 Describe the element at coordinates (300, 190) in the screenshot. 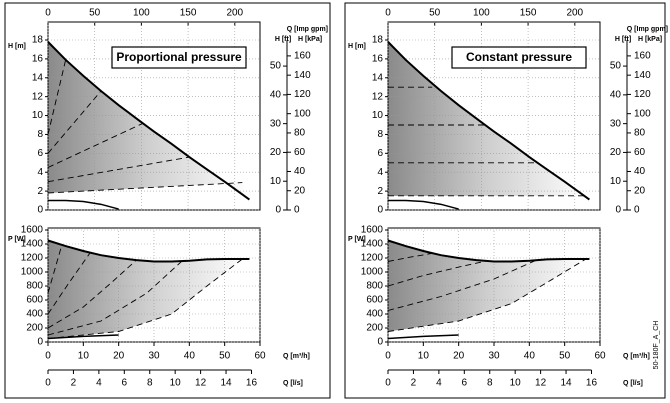

I see `y3-tick-label: 20` at that location.